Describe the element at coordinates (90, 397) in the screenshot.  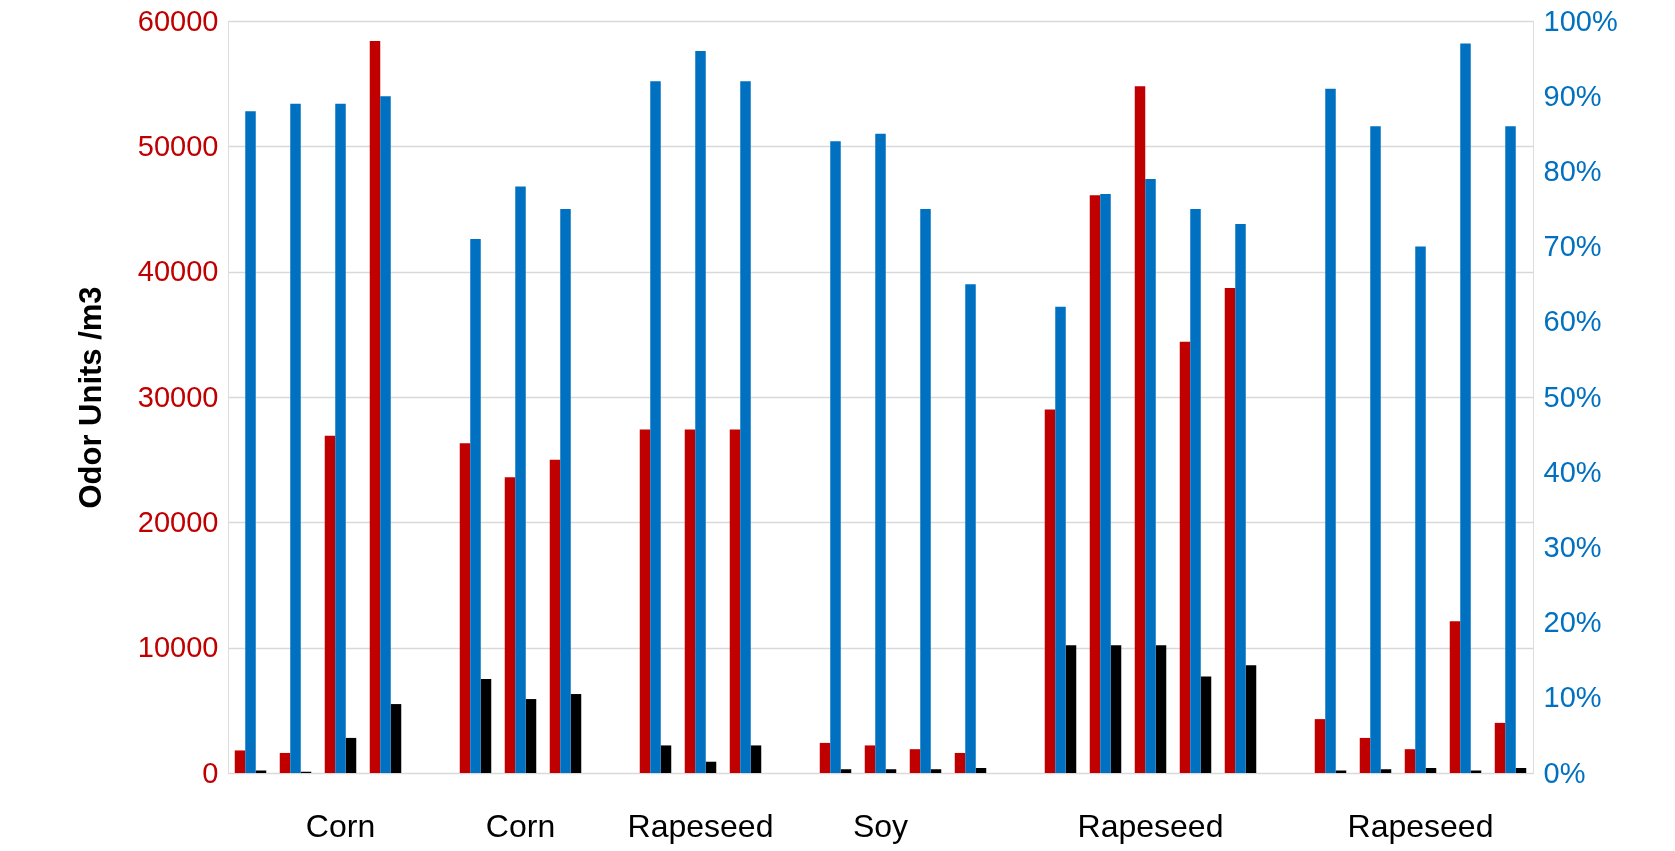
I see `y-axis-title: Odor Units /m3` at that location.